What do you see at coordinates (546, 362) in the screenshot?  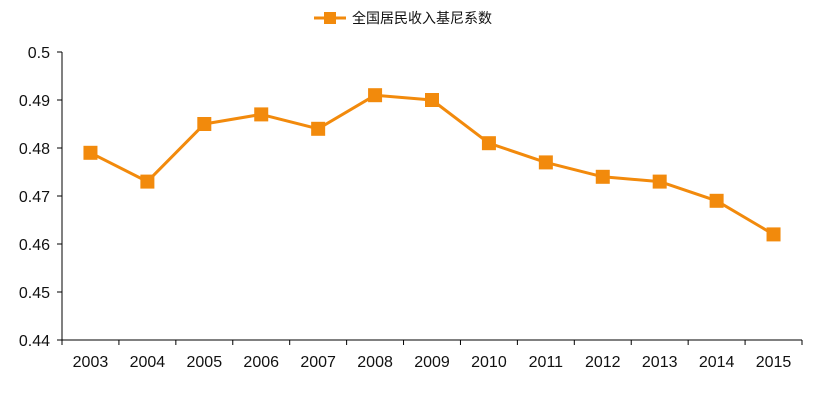 I see `x-tick-label: 2011` at bounding box center [546, 362].